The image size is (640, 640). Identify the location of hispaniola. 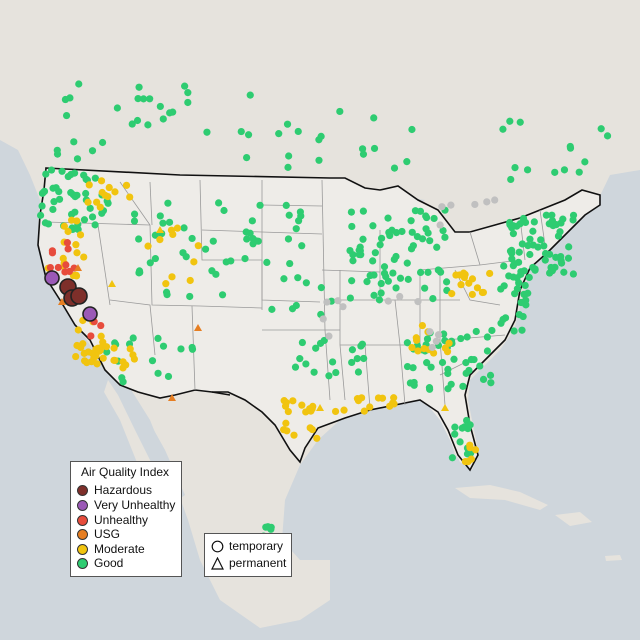
(573, 519).